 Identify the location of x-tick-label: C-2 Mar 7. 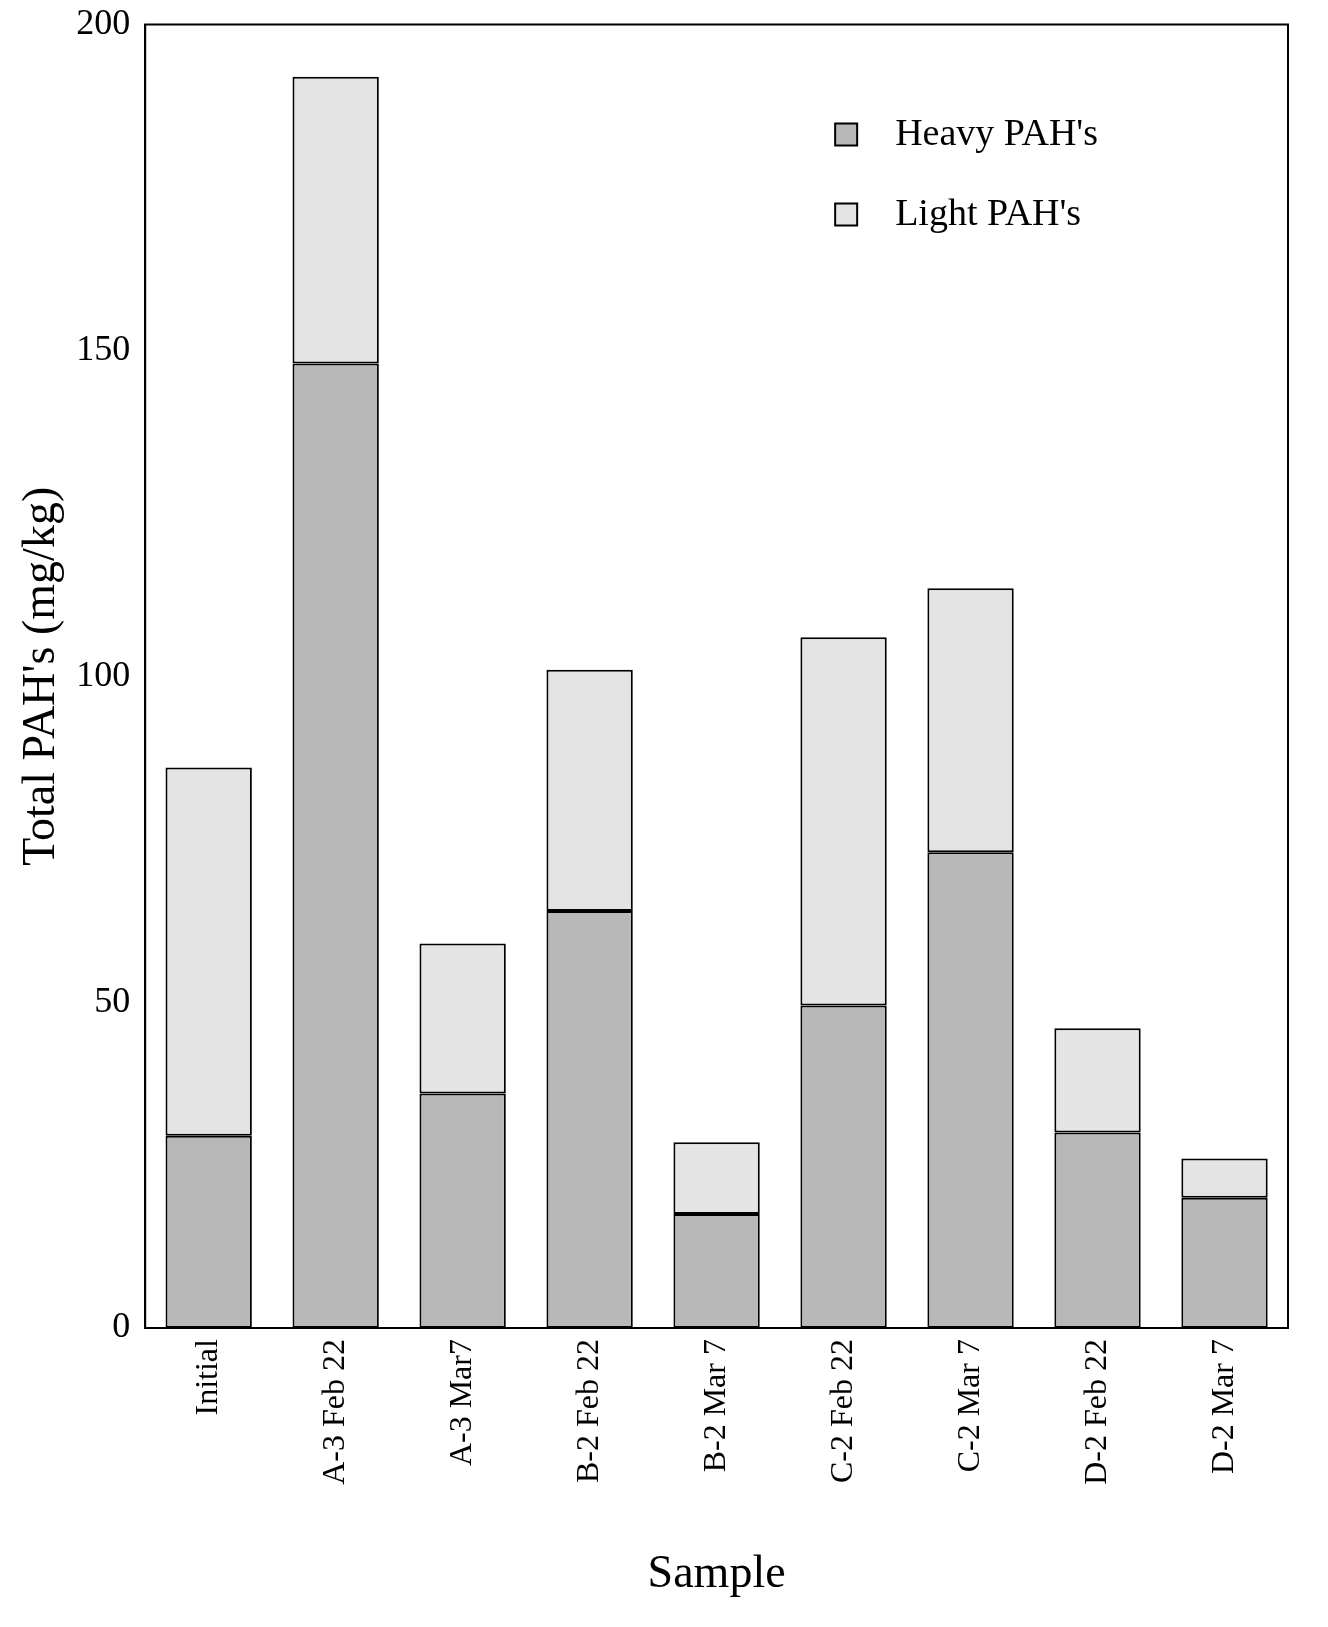
(967, 1406).